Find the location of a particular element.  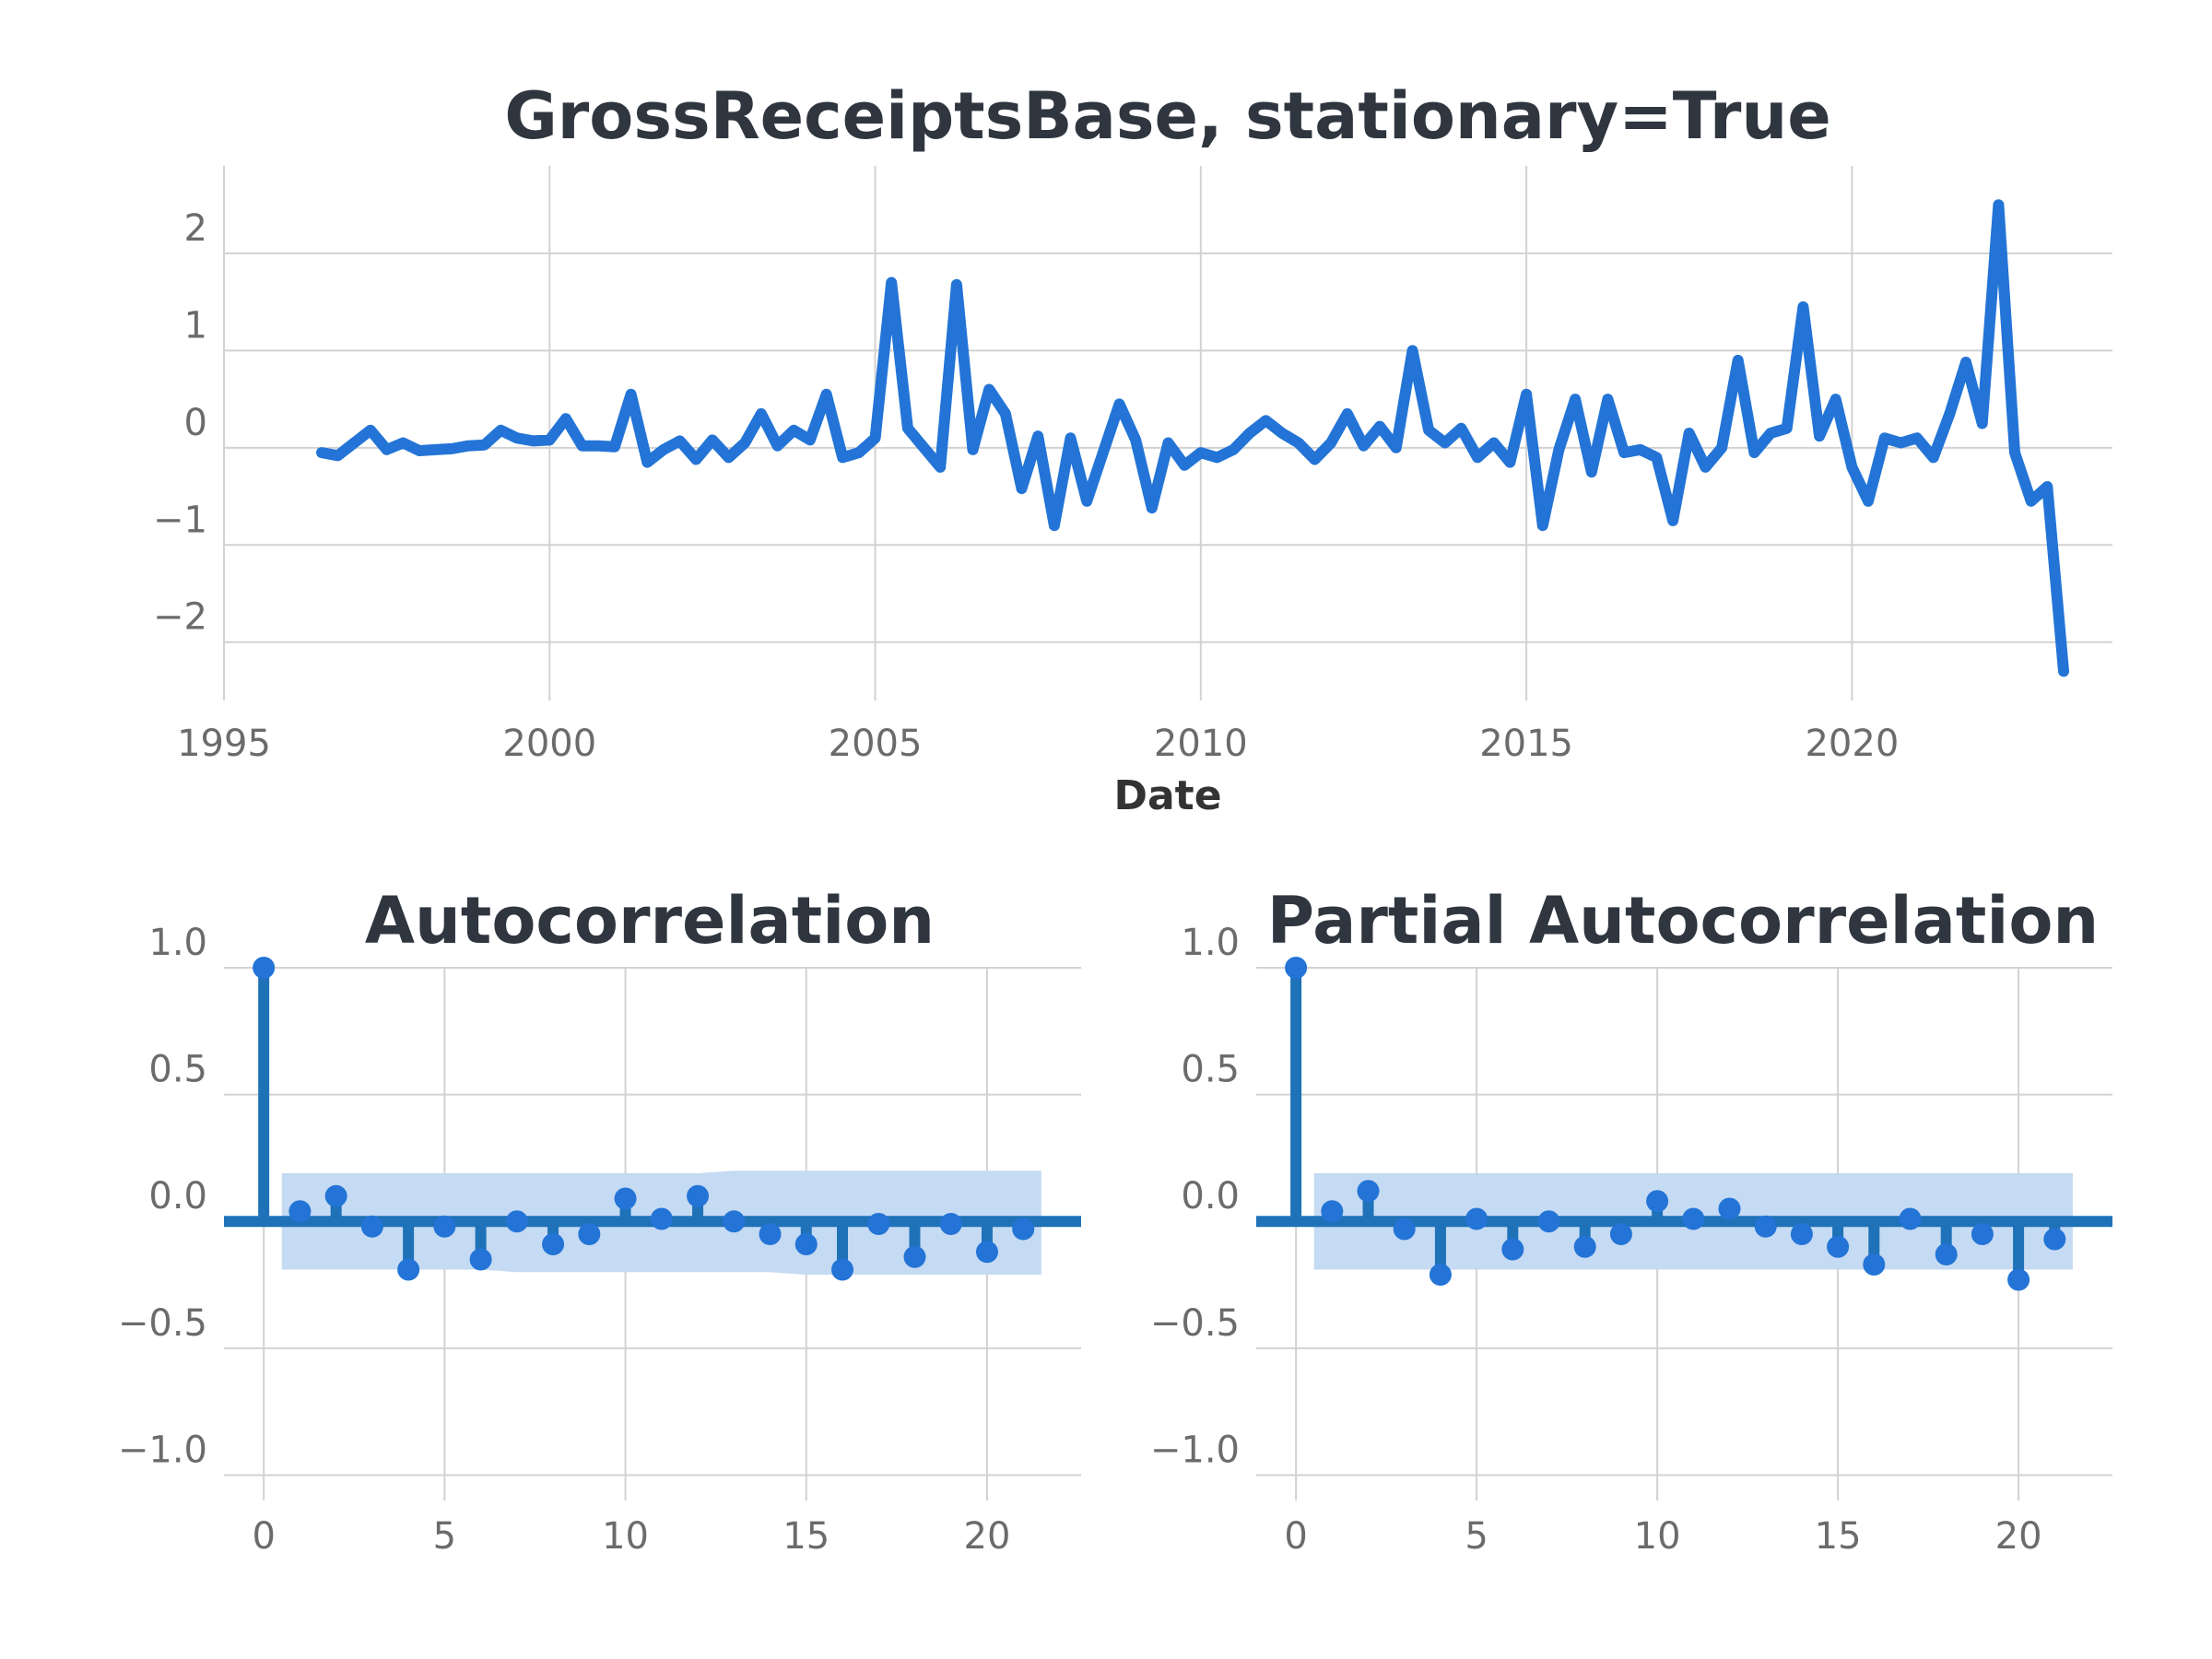

chart-title: GrossReceiptsBase, stationary=True is located at coordinates (1167, 116).